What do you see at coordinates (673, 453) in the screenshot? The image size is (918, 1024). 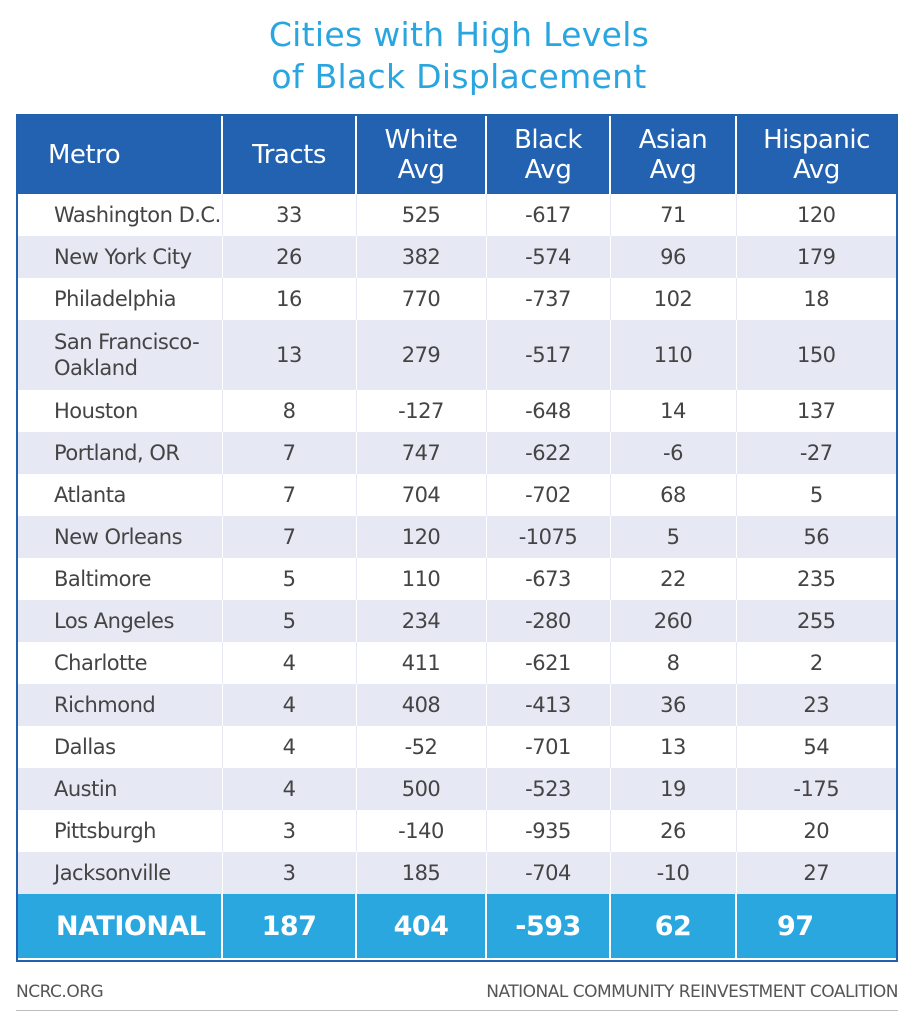 I see `value-cell: -6` at bounding box center [673, 453].